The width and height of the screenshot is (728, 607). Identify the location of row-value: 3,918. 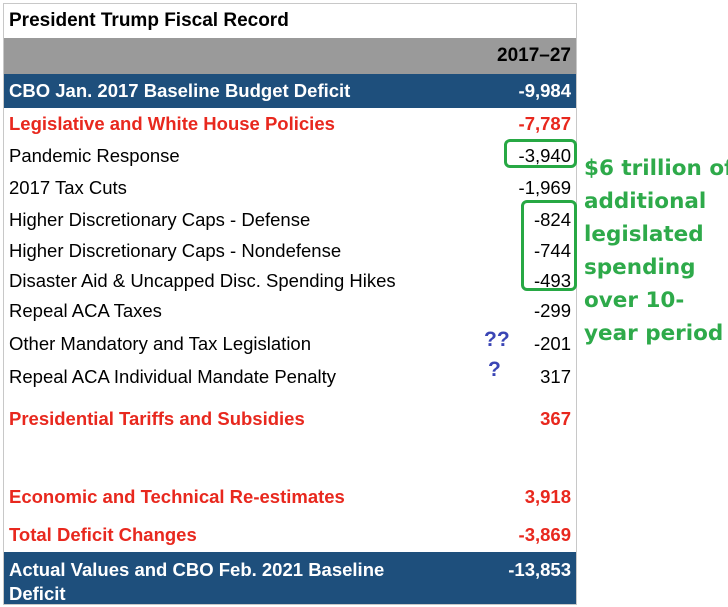
(547, 496).